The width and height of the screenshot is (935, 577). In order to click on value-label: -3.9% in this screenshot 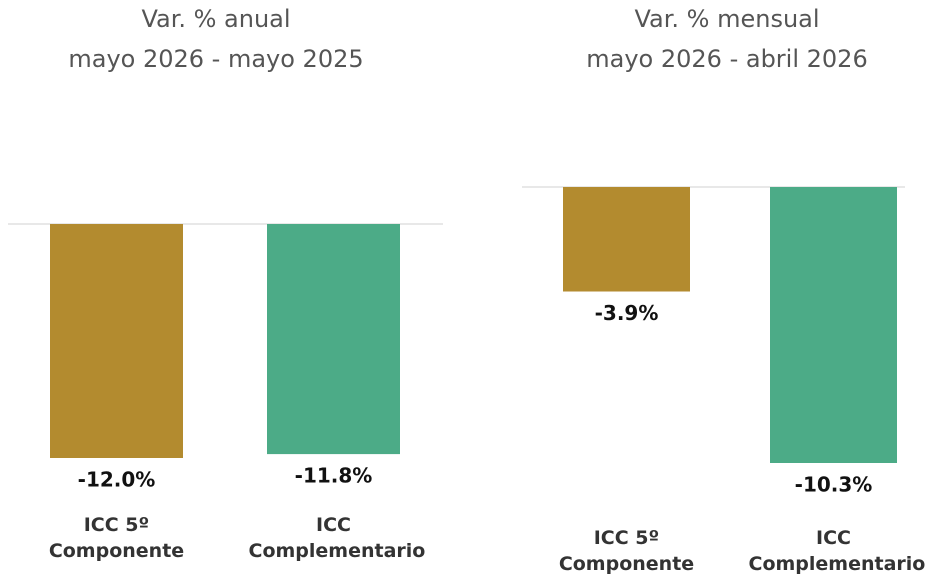, I will do `click(627, 313)`.